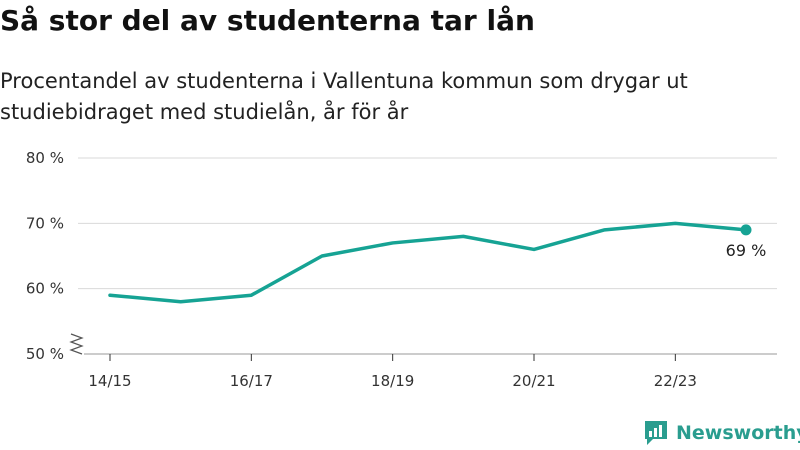 Image resolution: width=800 pixels, height=450 pixels. I want to click on chart-title: Så stor del av studenterna tar lån, so click(267, 20).